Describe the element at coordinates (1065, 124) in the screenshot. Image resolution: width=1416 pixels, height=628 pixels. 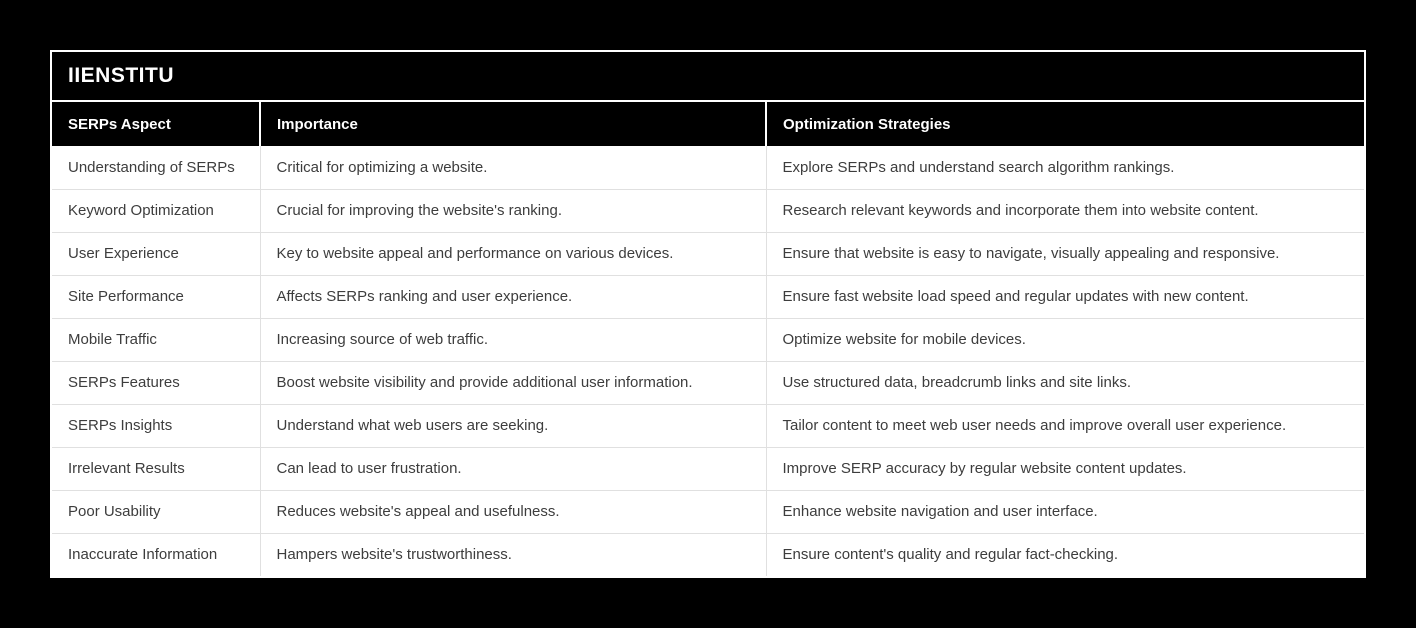
I see `column-header-optimization-strategies: Optimization Strategies` at that location.